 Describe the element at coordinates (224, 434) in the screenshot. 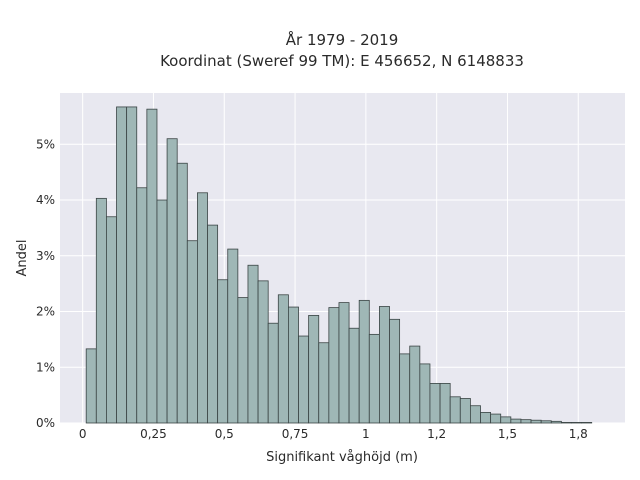

I see `x-tick-label: 0,5` at that location.